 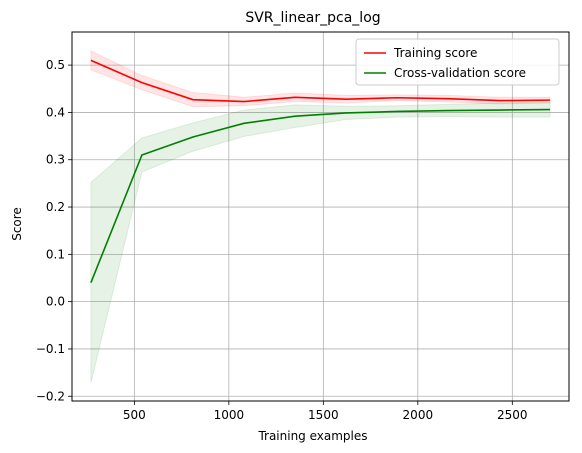 I want to click on x-axis-ticks: 500 1000 1500 2000 2500, so click(x=325, y=411).